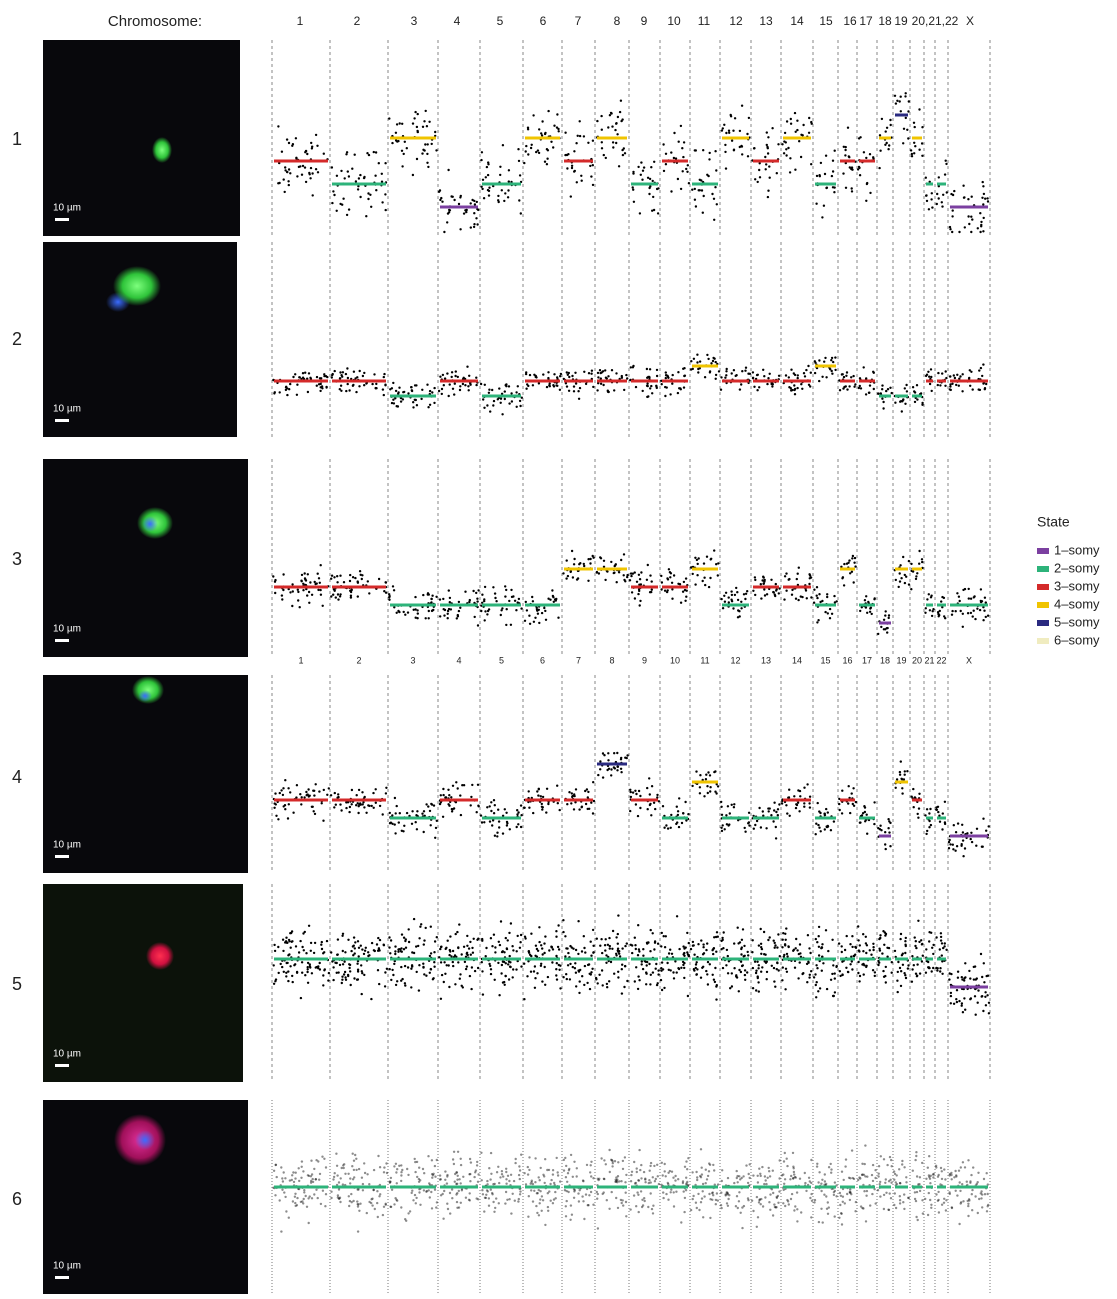 This screenshot has height=1299, width=1117. Describe the element at coordinates (850, 21) in the screenshot. I see `chromosome-label: 16` at that location.